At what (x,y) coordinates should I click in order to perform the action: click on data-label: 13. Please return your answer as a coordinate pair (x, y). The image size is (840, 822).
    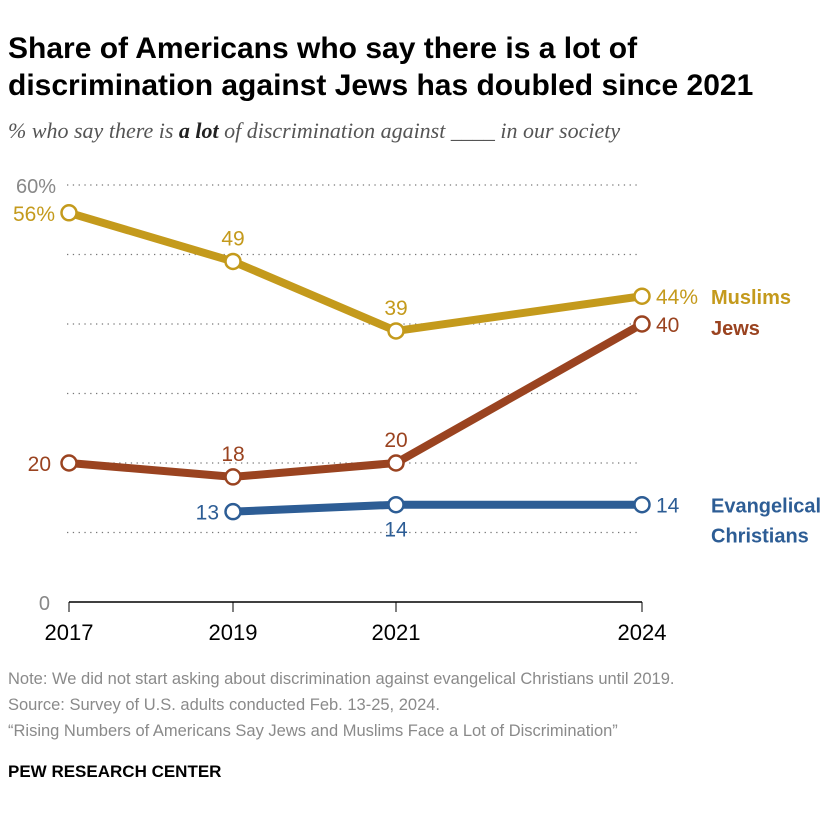
    Looking at the image, I should click on (207, 513).